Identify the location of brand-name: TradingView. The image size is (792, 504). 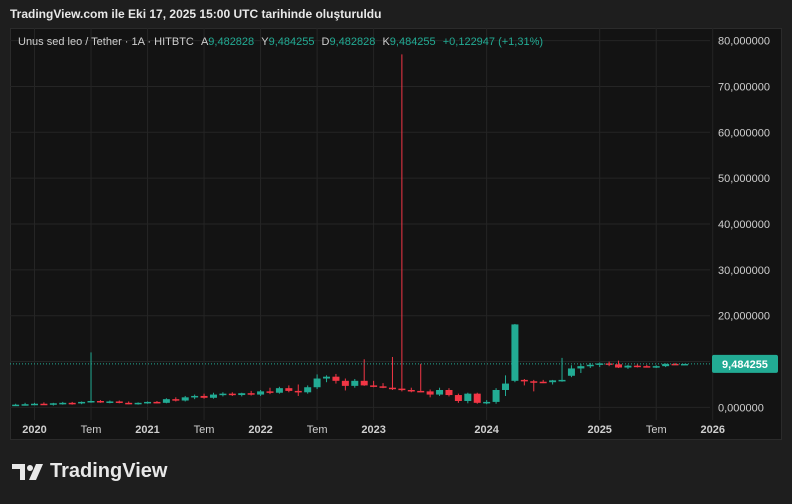
(109, 471).